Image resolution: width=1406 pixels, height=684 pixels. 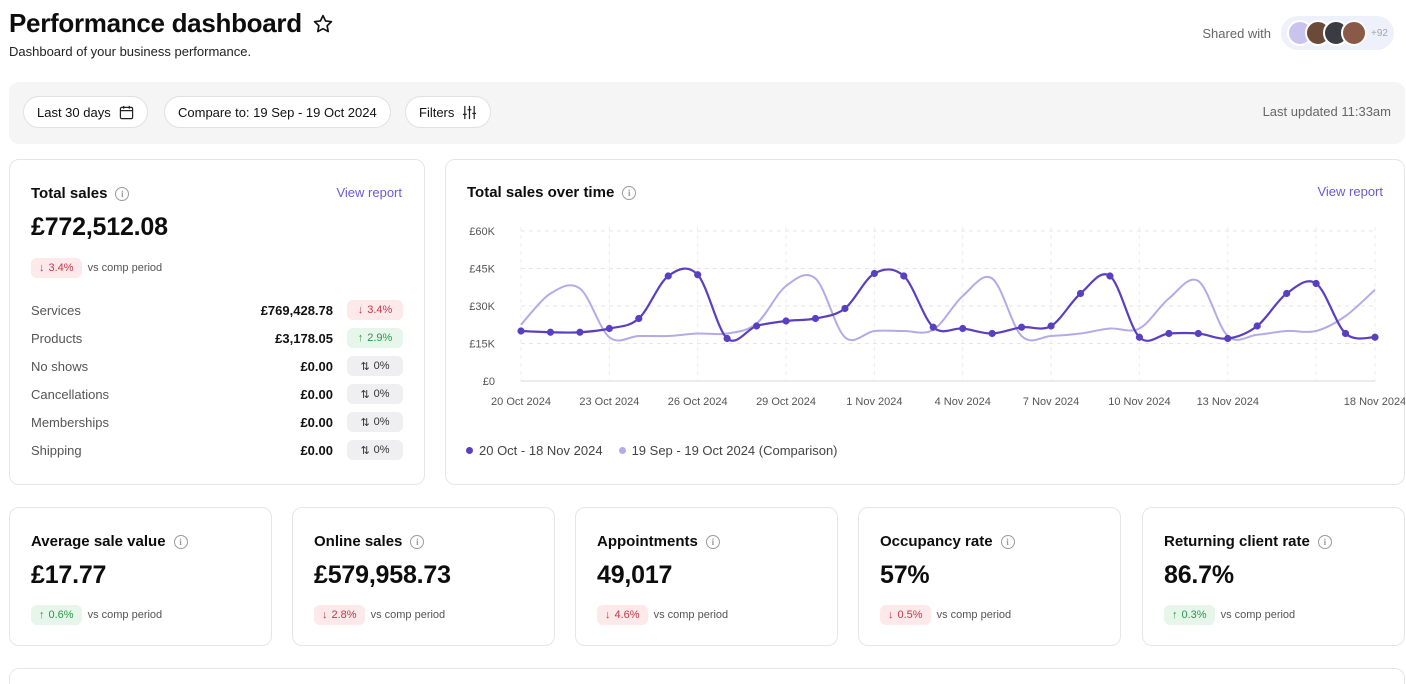 What do you see at coordinates (381, 394) in the screenshot?
I see `change-badge-text: 0%` at bounding box center [381, 394].